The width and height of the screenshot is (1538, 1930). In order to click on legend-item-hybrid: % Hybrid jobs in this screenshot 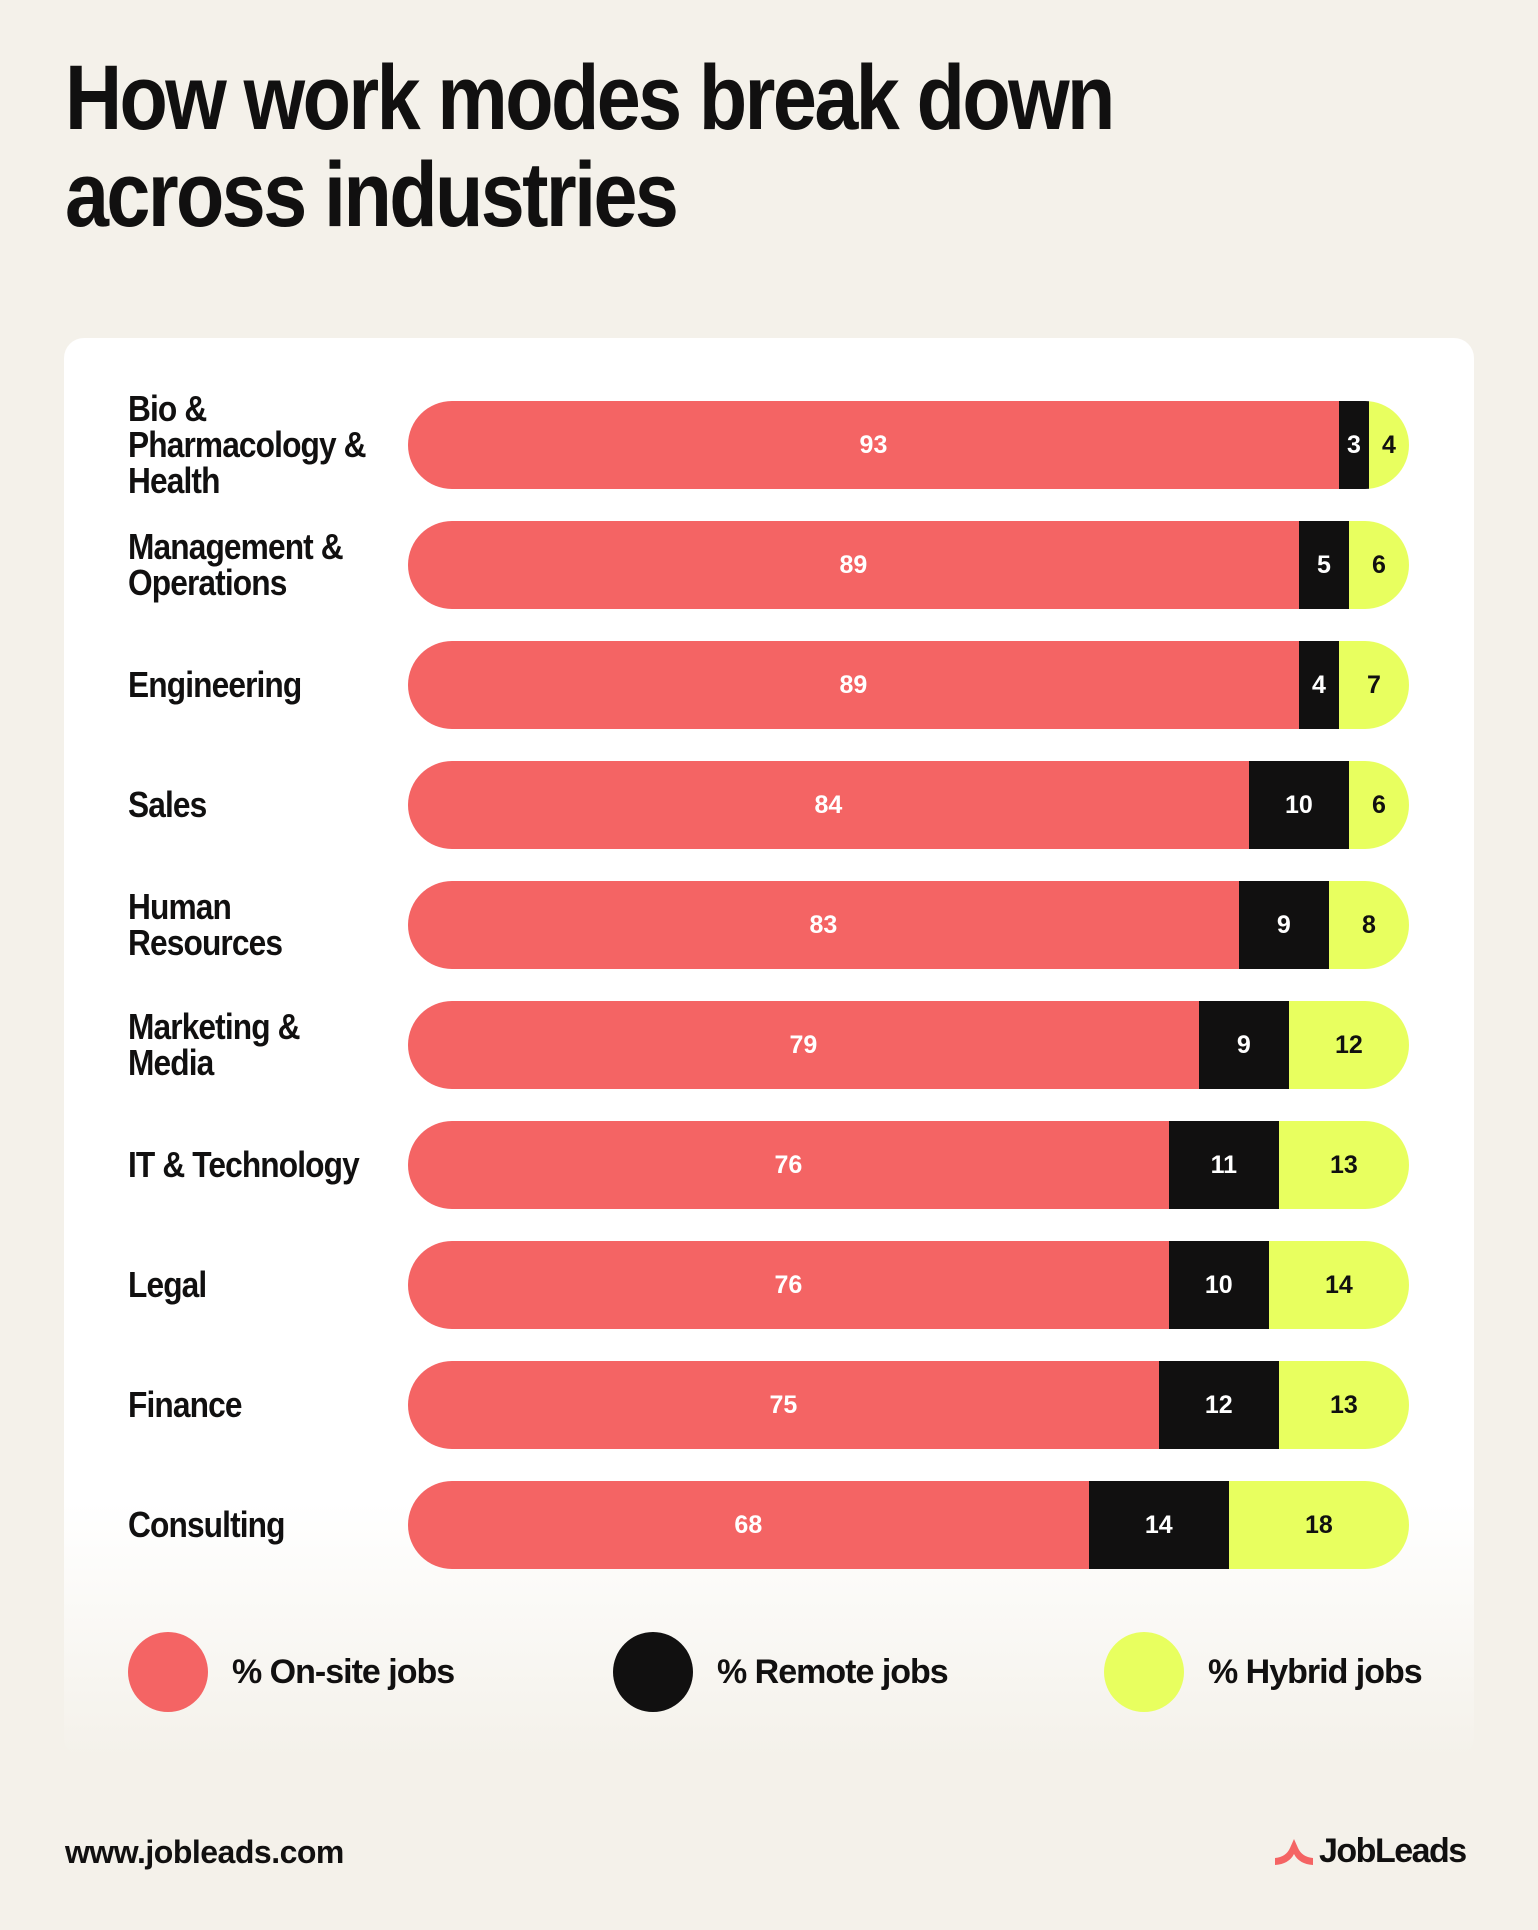, I will do `click(1263, 1672)`.